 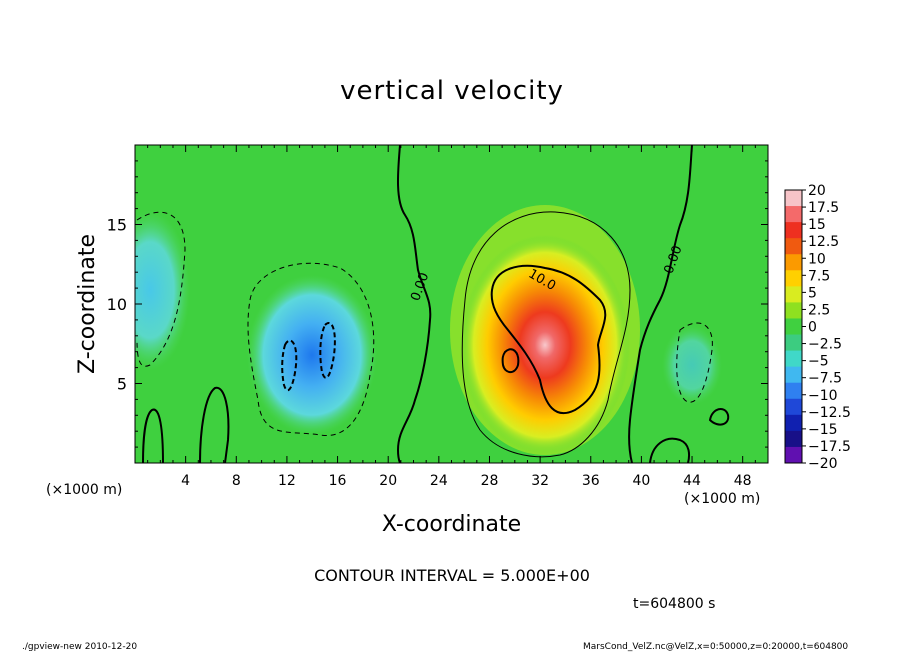 What do you see at coordinates (817, 259) in the screenshot?
I see `colorbar-label: 10` at bounding box center [817, 259].